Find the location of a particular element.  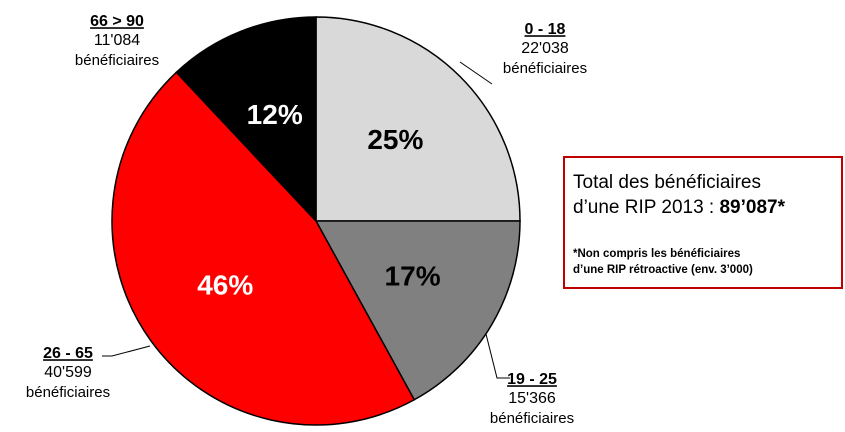

box-line2: d’une RIP 2013 : 89’087* is located at coordinates (679, 207).